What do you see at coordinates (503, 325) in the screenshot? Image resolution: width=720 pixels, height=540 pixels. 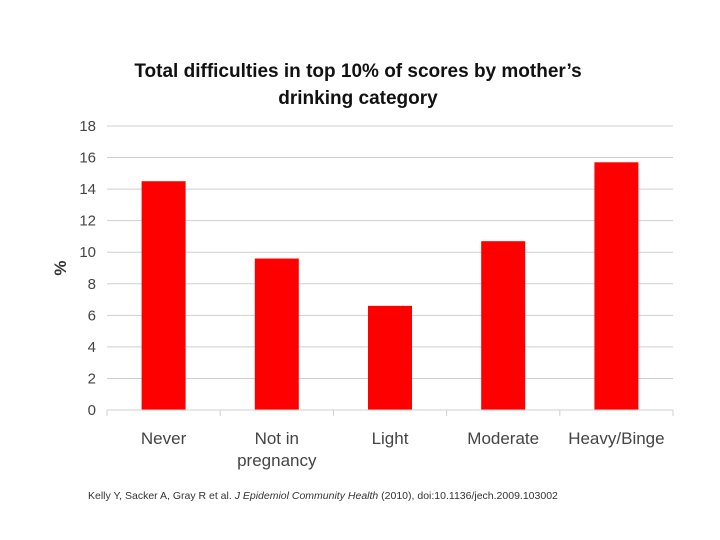 I see `bar-moderate` at bounding box center [503, 325].